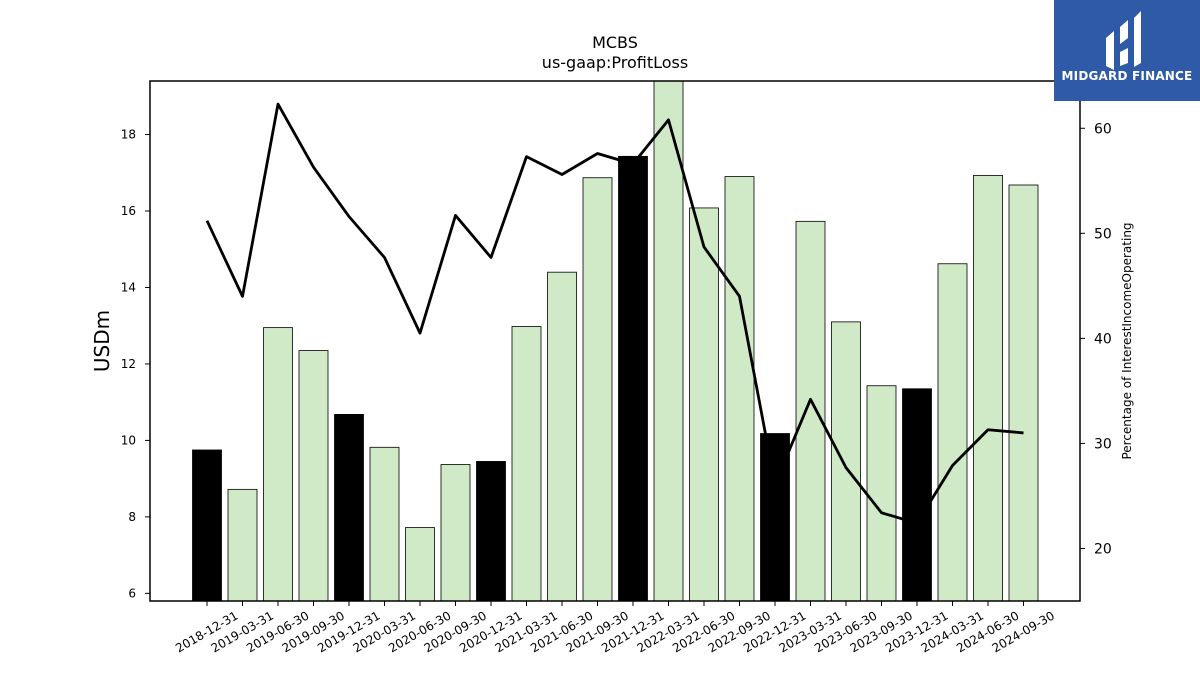  I want to click on y2-tick-label: 30, so click(1103, 444).